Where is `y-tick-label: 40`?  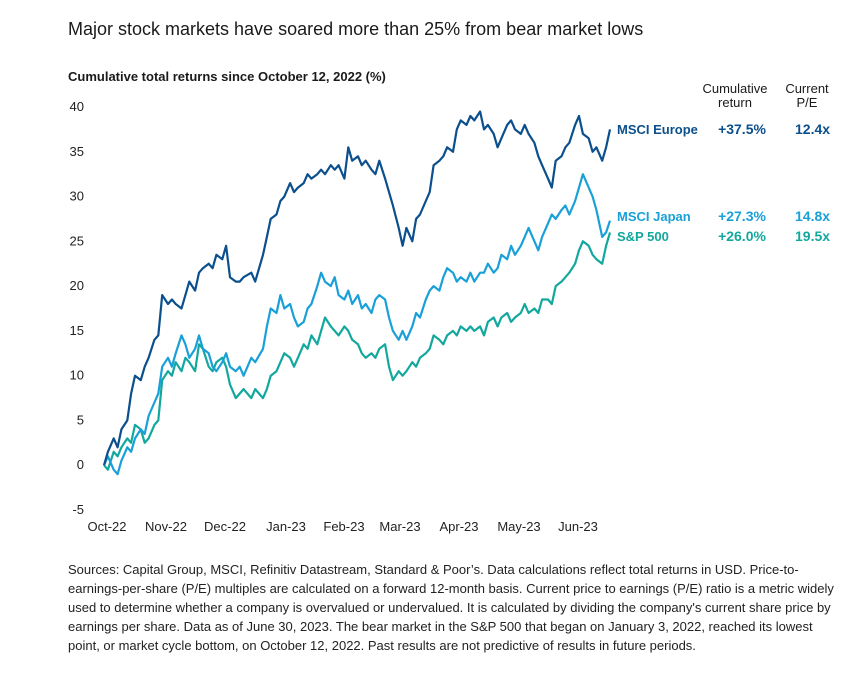
y-tick-label: 40 is located at coordinates (77, 106).